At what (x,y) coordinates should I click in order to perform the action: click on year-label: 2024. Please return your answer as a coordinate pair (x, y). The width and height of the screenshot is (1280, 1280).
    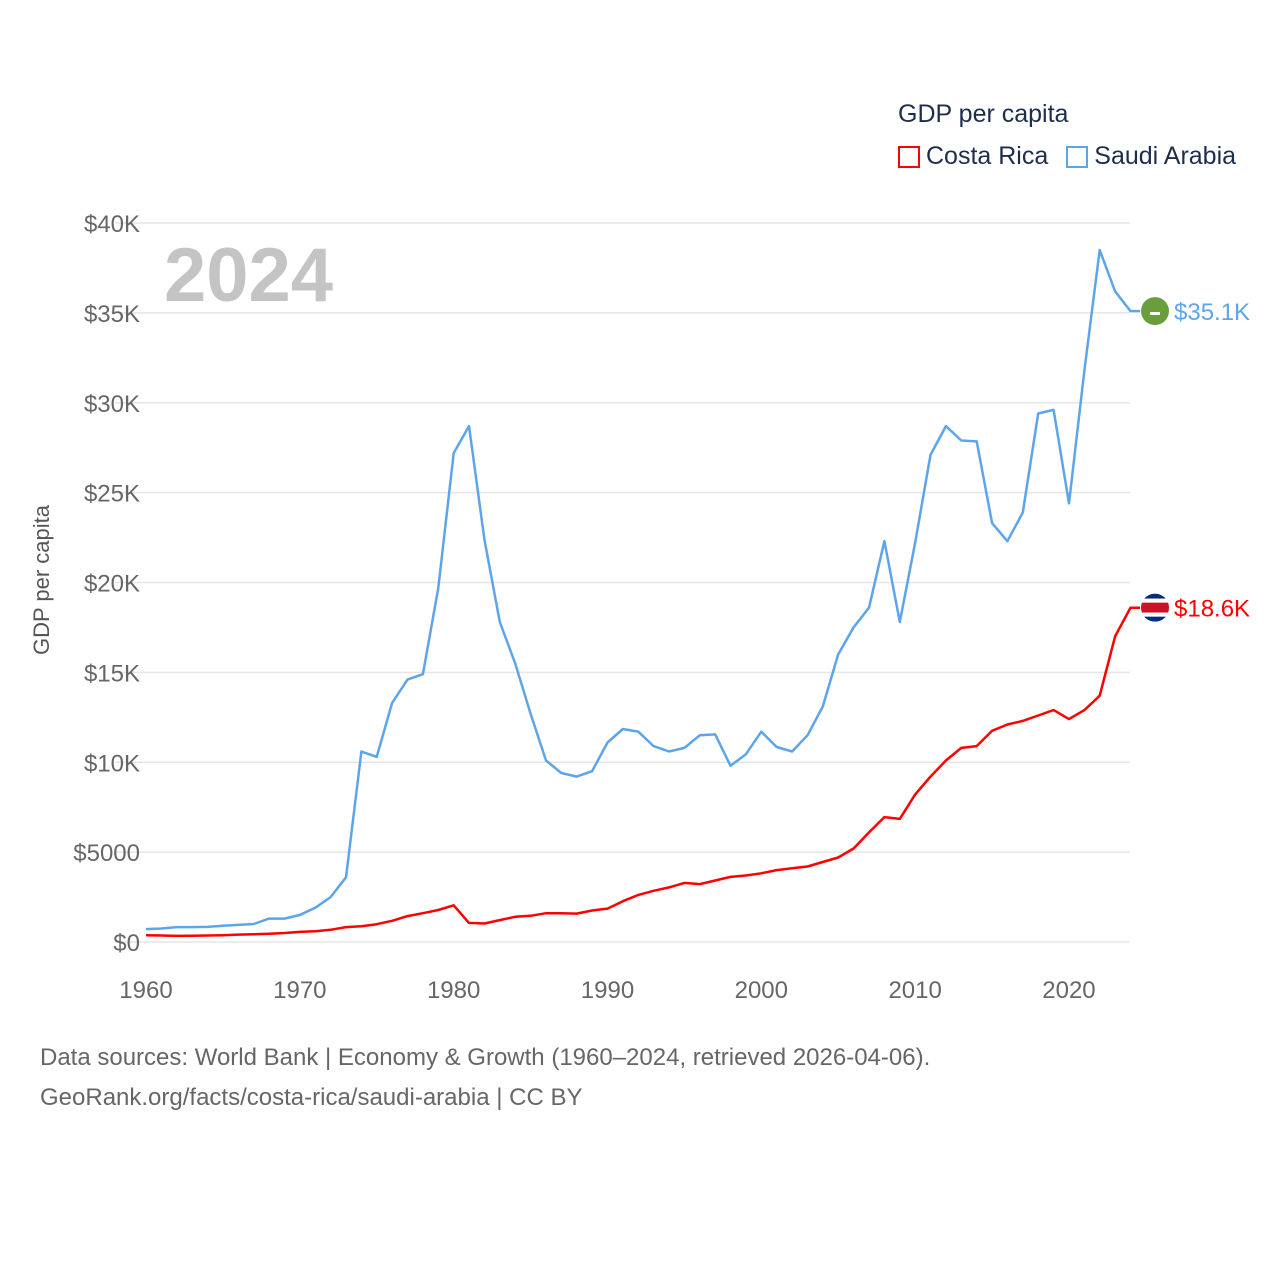
    Looking at the image, I should click on (249, 275).